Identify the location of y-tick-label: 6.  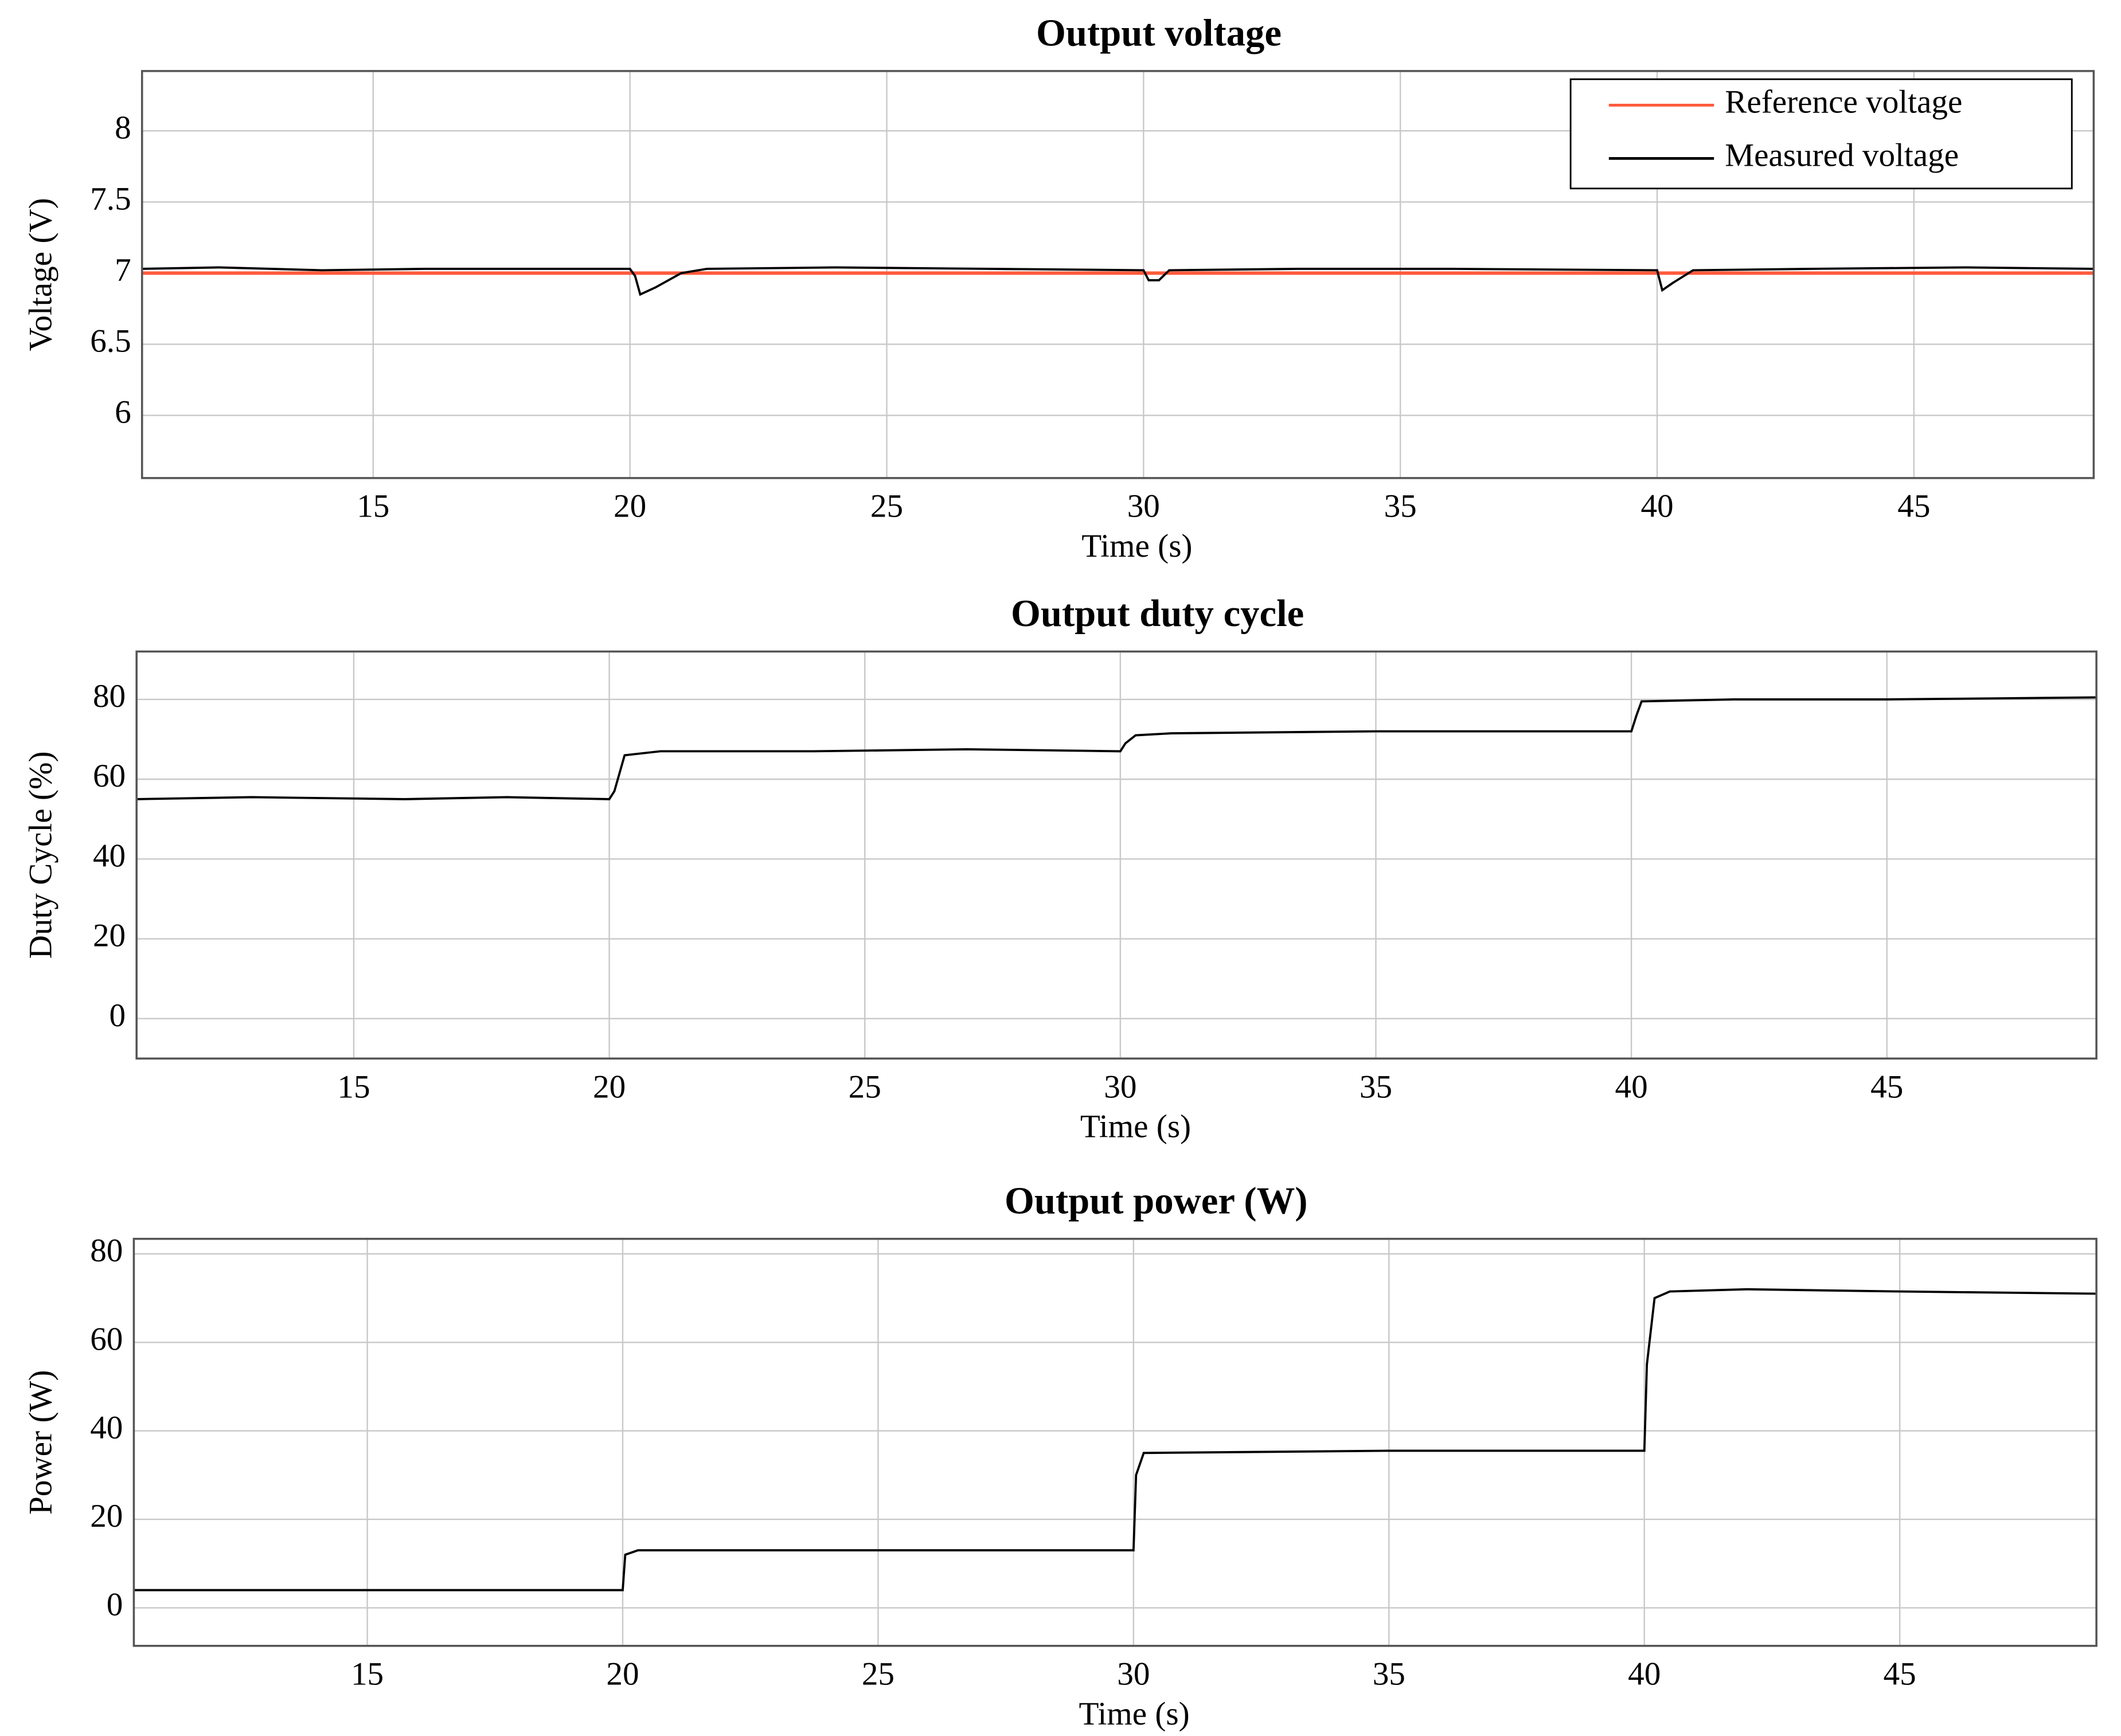
(123, 412).